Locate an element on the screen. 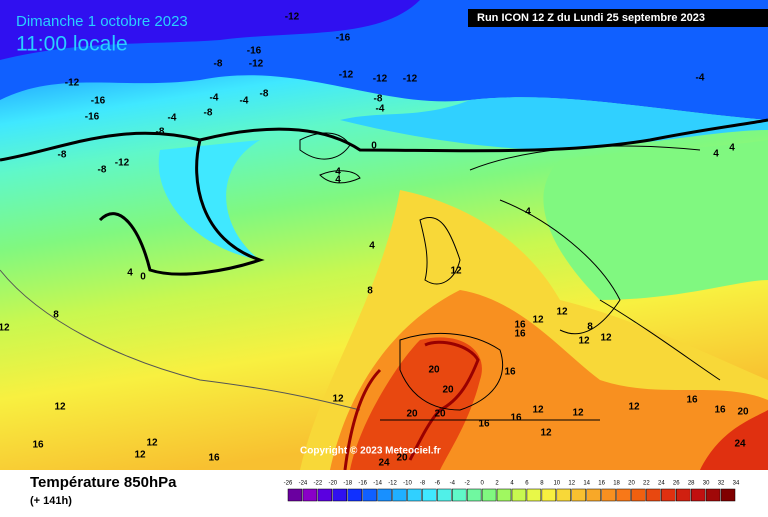 This screenshot has height=517, width=768. colorbar-tick-label: -12 is located at coordinates (392, 484).